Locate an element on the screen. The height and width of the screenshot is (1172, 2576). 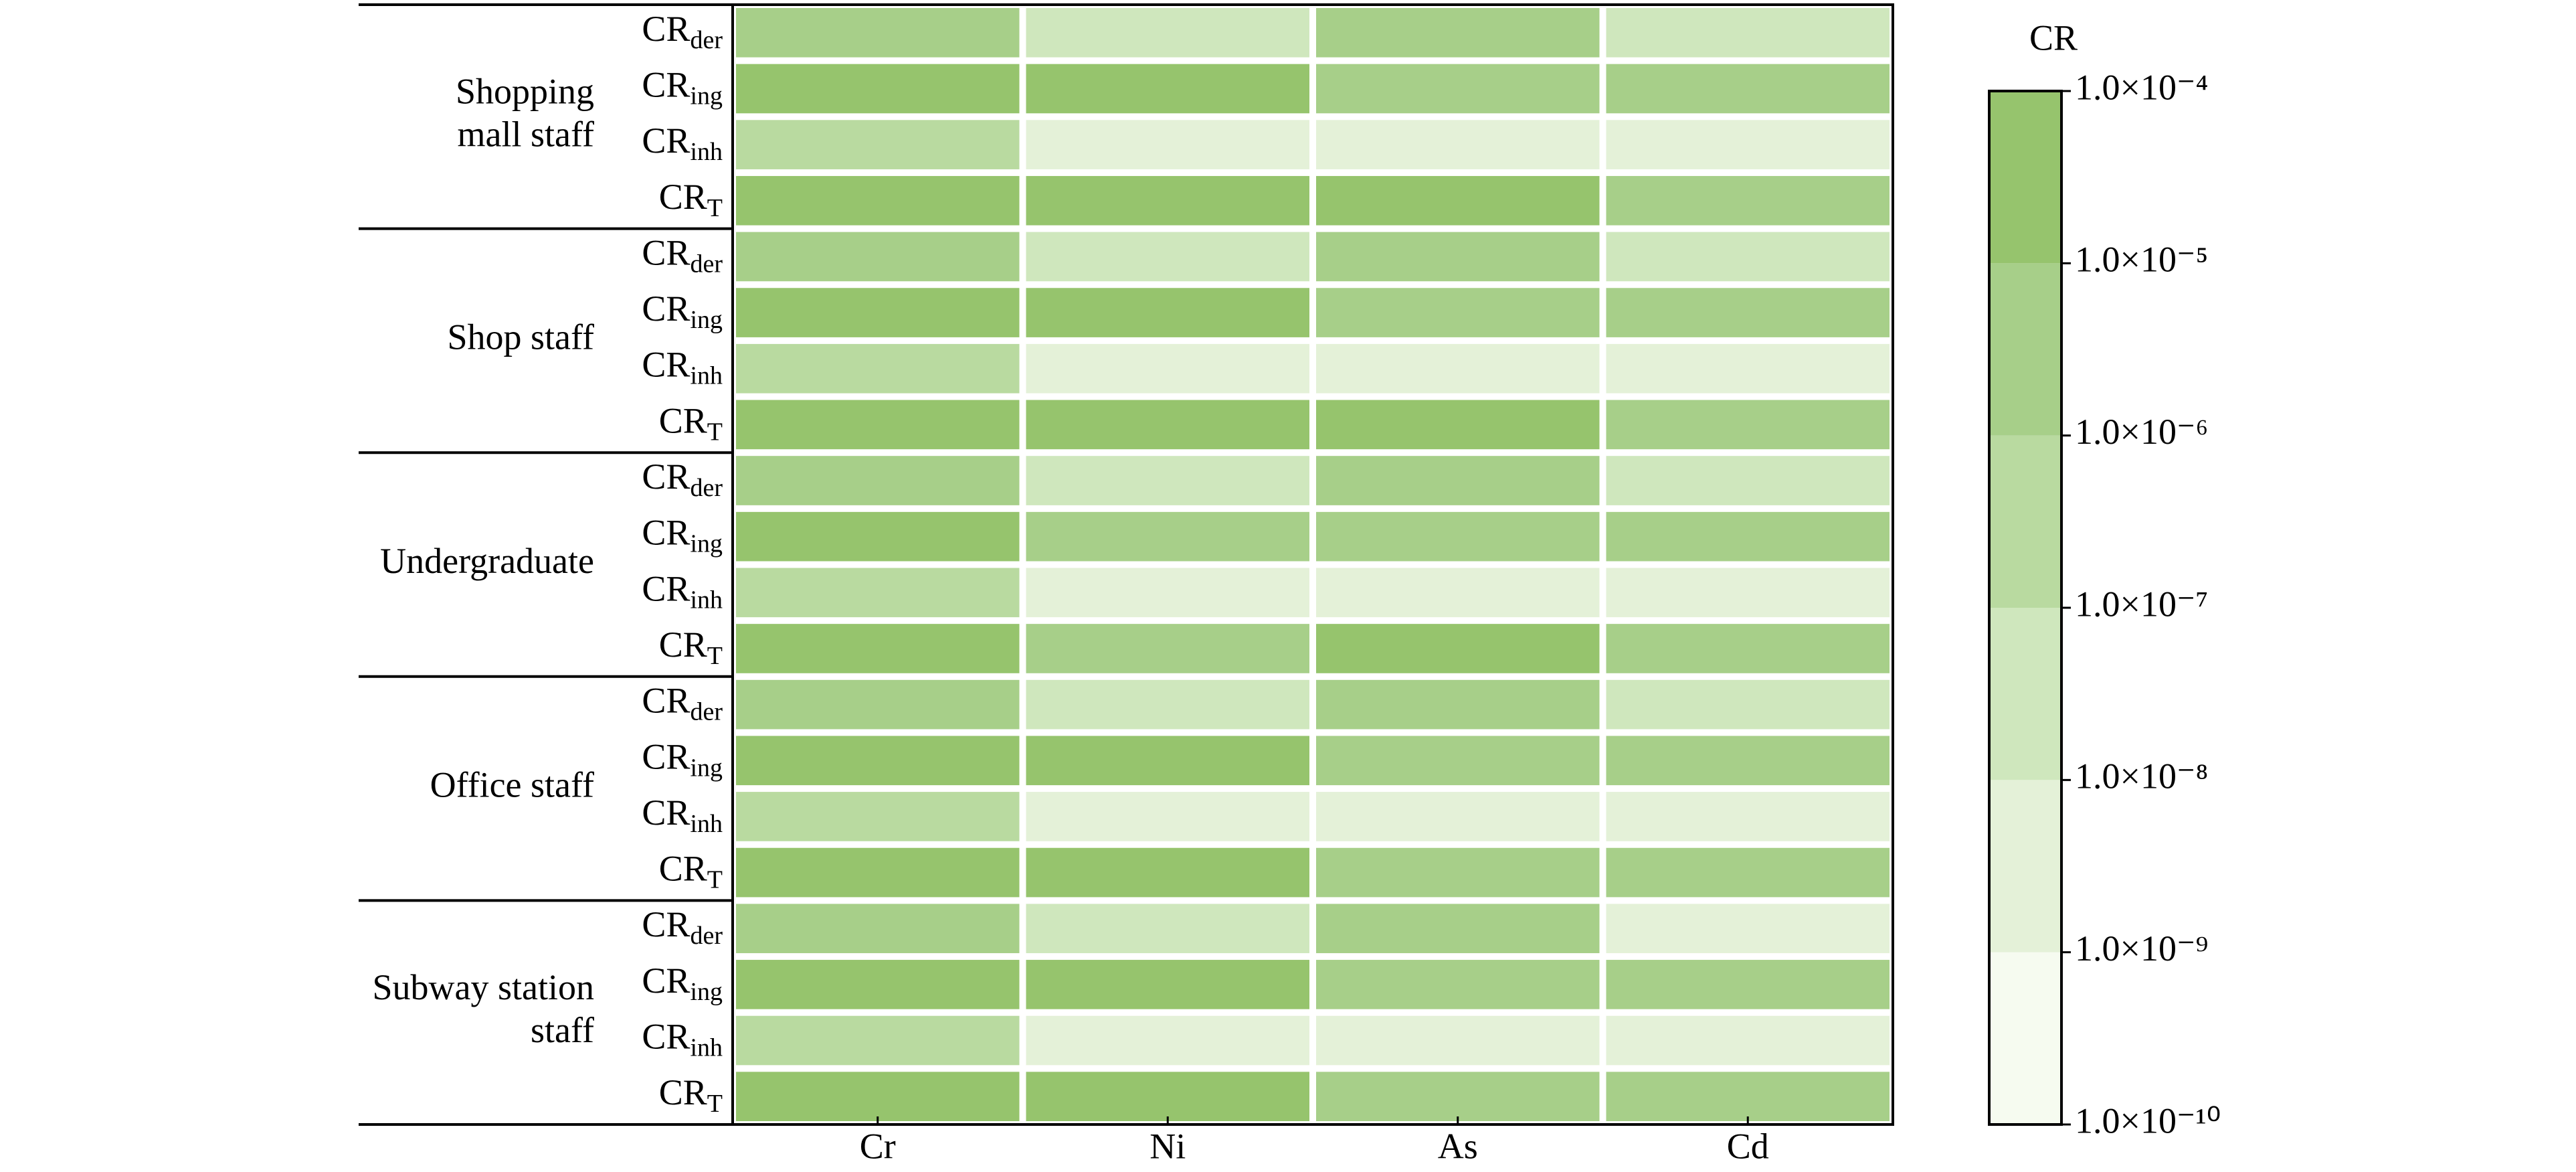
colorbar-tick-label: 1.0×10⁻⁹ is located at coordinates (2141, 948).